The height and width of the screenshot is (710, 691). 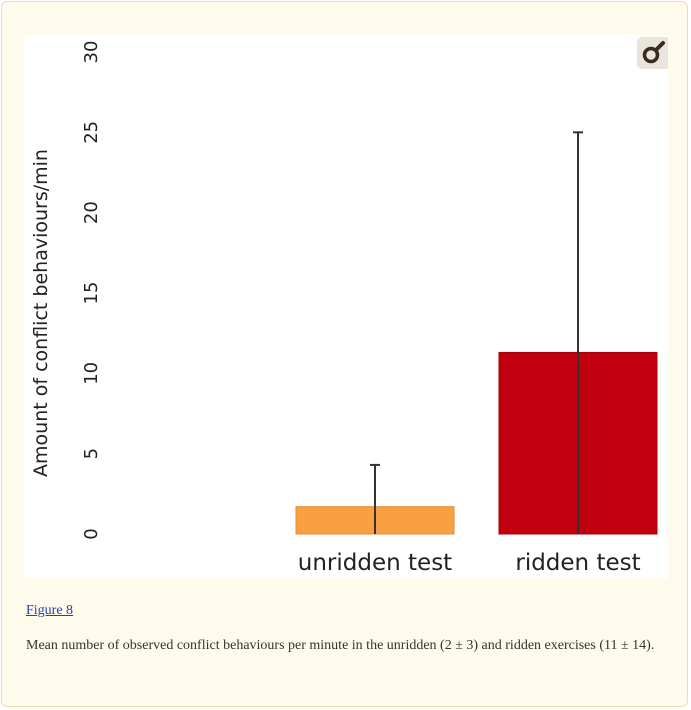 I want to click on y-tick-label: 0, so click(x=91, y=533).